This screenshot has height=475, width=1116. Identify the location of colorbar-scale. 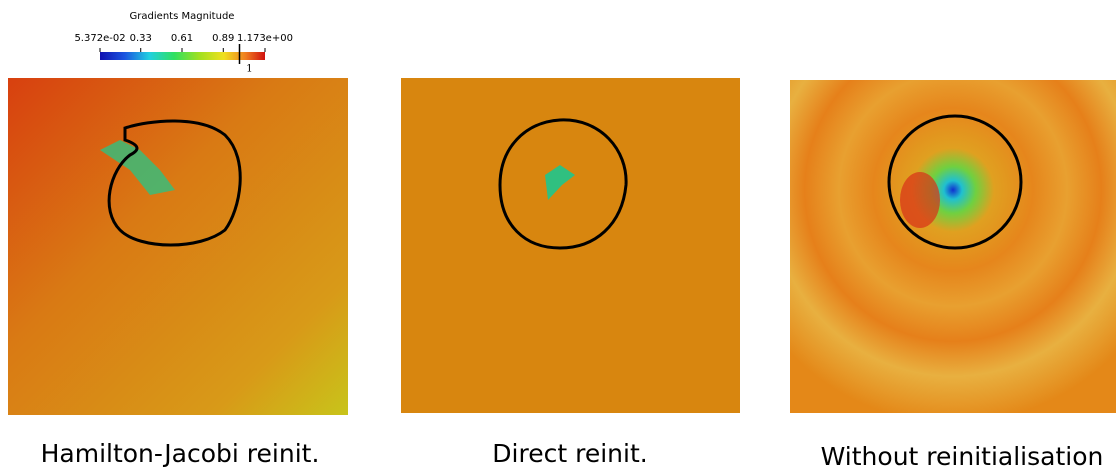
(182, 56).